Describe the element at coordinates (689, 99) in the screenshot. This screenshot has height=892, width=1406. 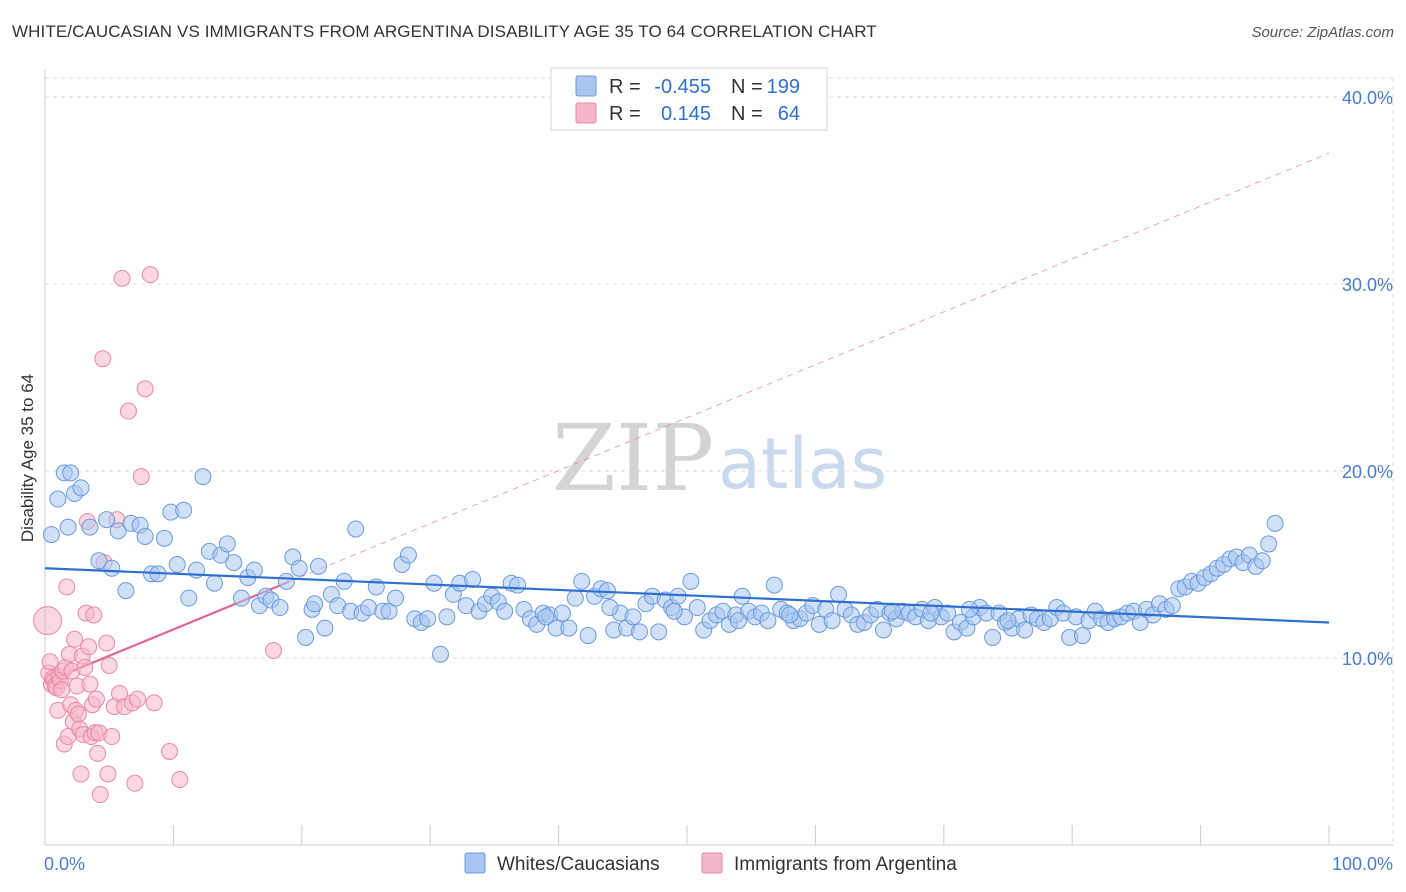
I see `stats-legend: R = -0.455 N = 199 R = 0.145 N = 64` at that location.